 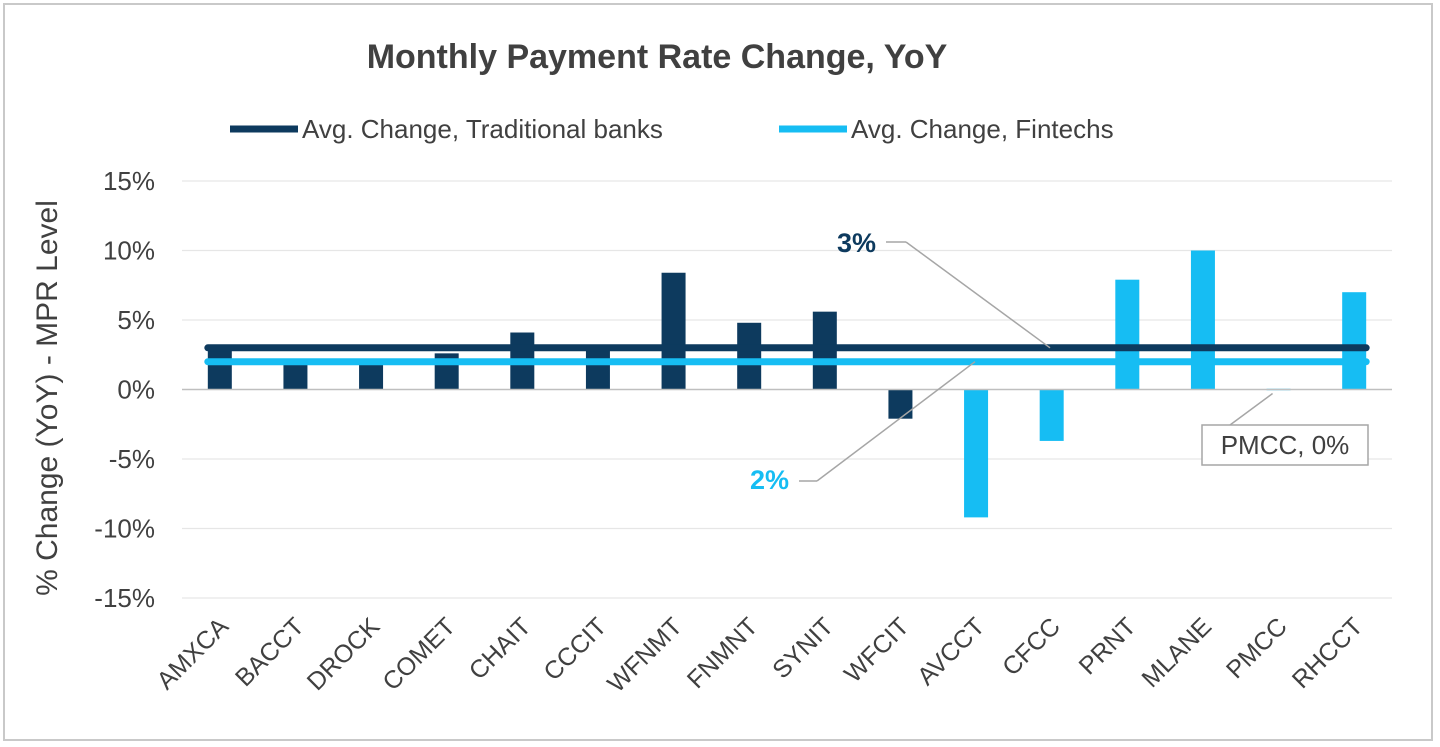 I want to click on bar-wfnmt, so click(x=673, y=331).